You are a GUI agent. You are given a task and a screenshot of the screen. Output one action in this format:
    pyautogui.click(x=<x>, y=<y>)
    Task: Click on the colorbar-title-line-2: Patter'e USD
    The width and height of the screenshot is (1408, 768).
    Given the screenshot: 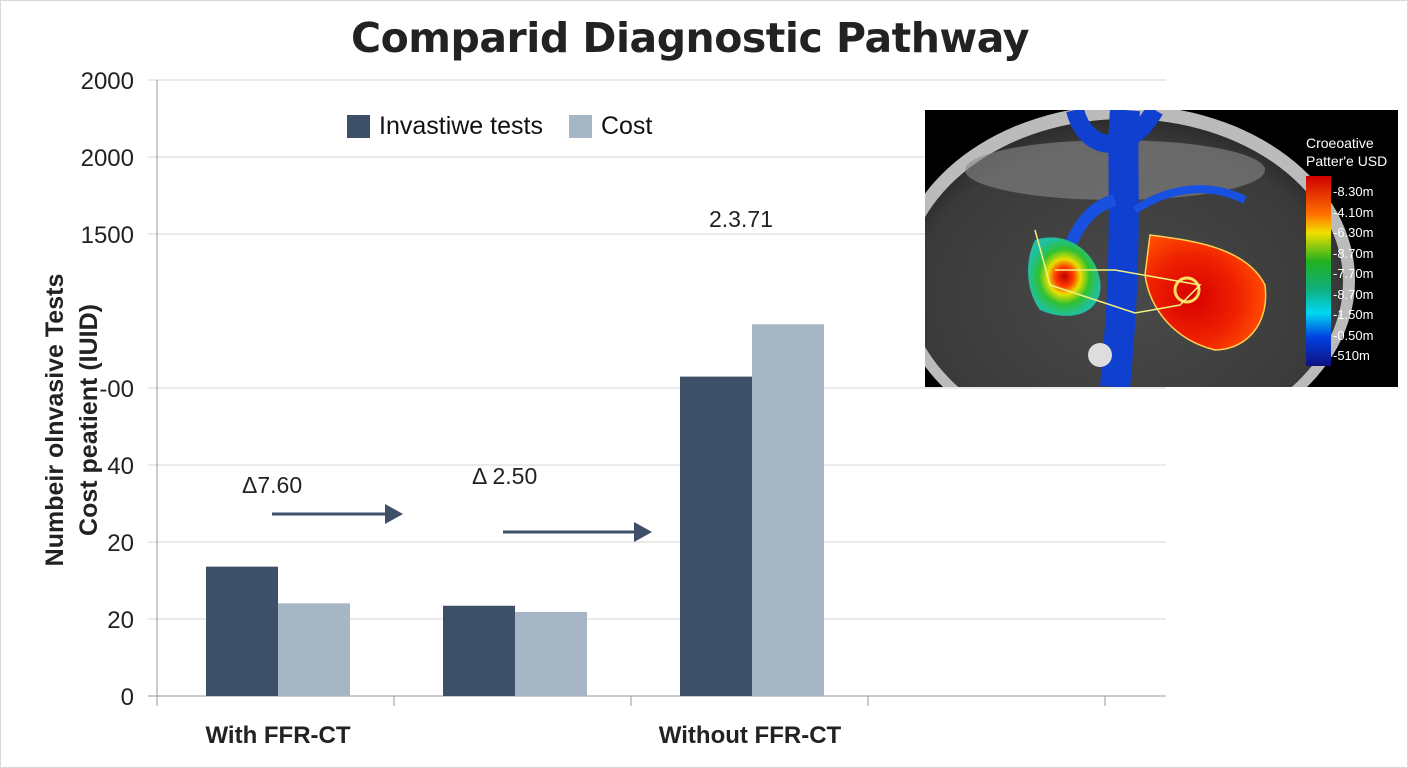 What is the action you would take?
    pyautogui.click(x=1347, y=161)
    